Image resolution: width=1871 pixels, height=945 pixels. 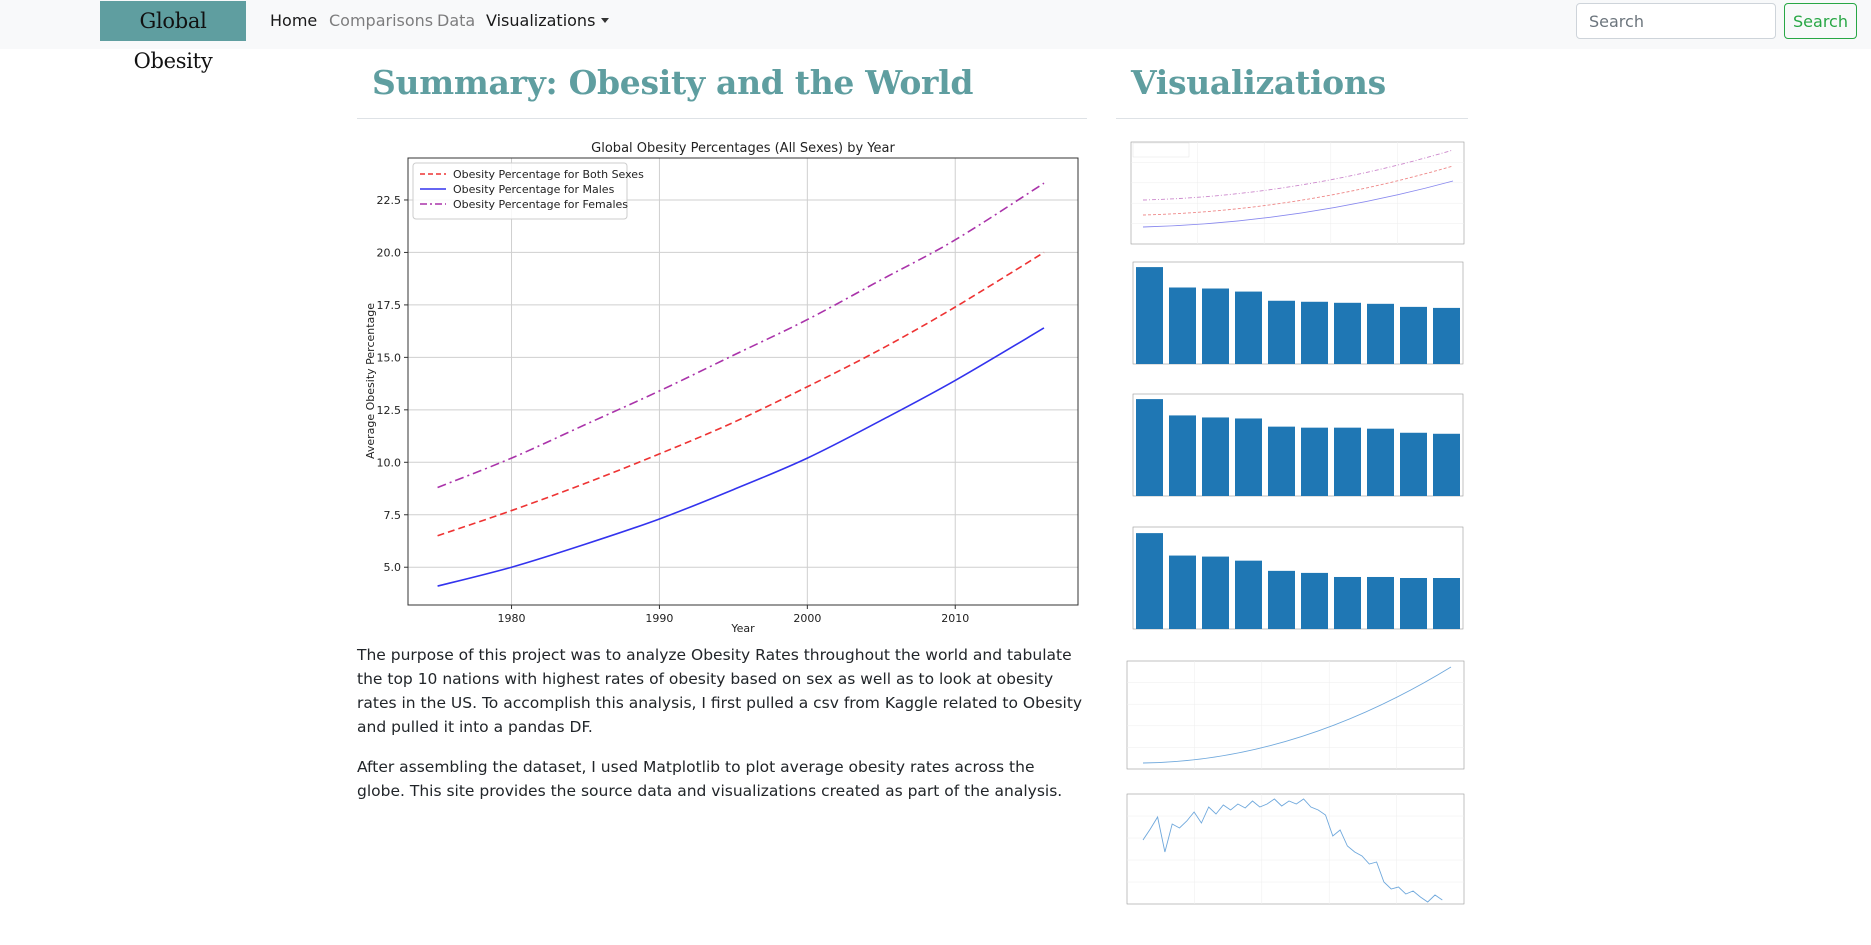 What do you see at coordinates (393, 515) in the screenshot?
I see `y-tick-label: 7.5` at bounding box center [393, 515].